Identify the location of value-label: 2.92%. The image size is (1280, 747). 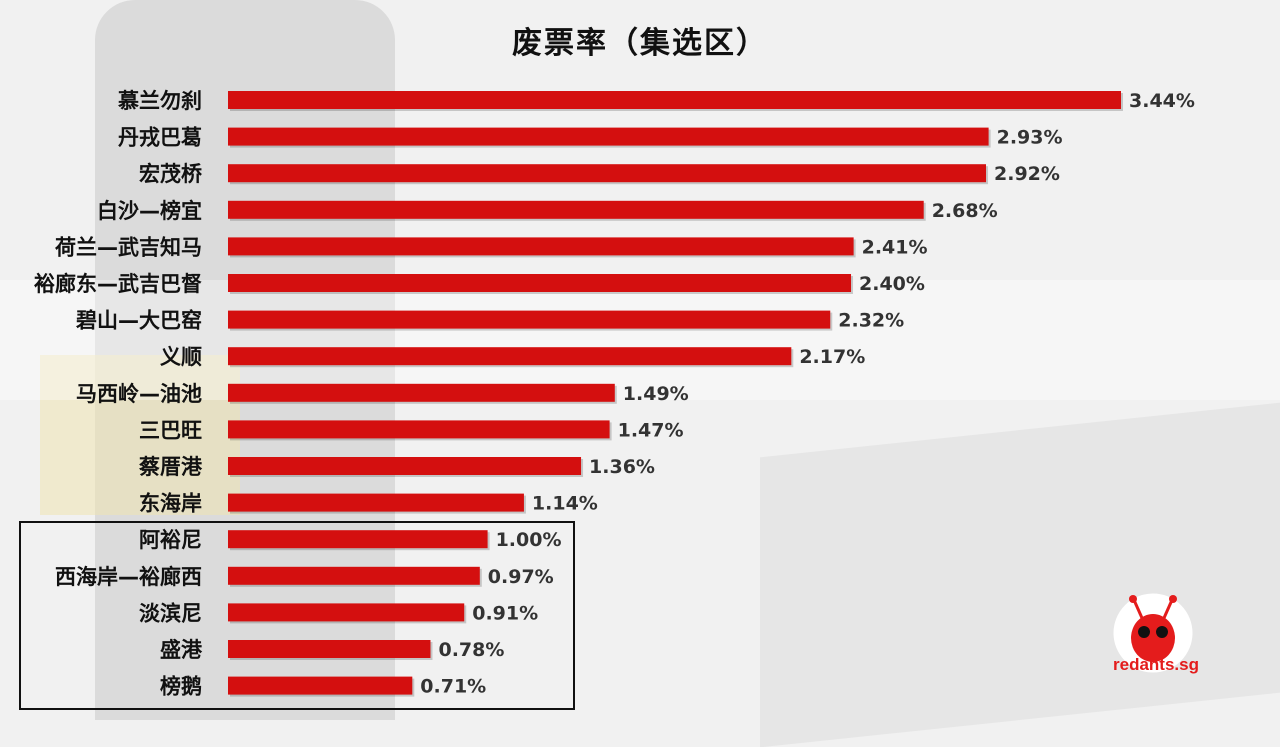
(1027, 174).